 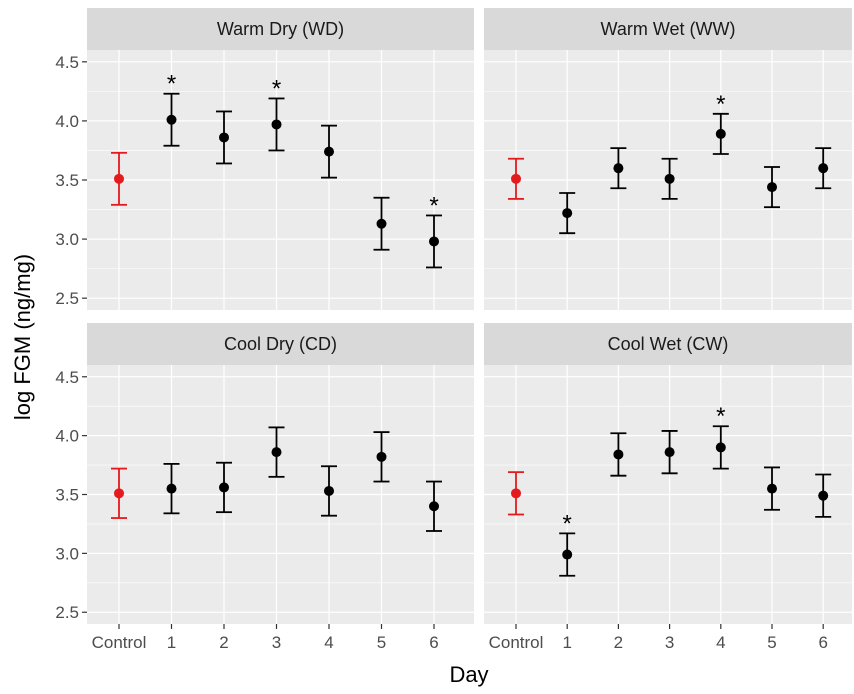 I want to click on x-axis-title: Day, so click(x=468, y=674).